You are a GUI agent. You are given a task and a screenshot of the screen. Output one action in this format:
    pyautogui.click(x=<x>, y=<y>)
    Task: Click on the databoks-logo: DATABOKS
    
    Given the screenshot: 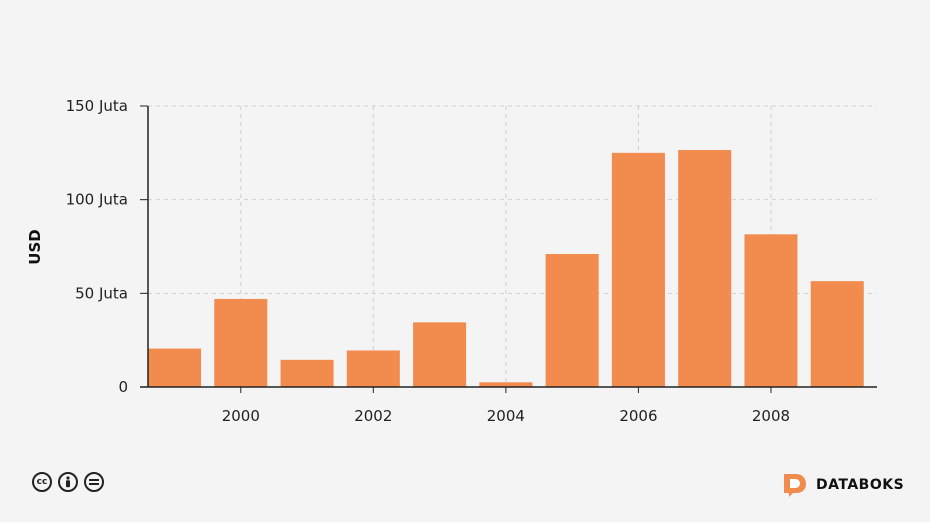 What is the action you would take?
    pyautogui.click(x=843, y=485)
    